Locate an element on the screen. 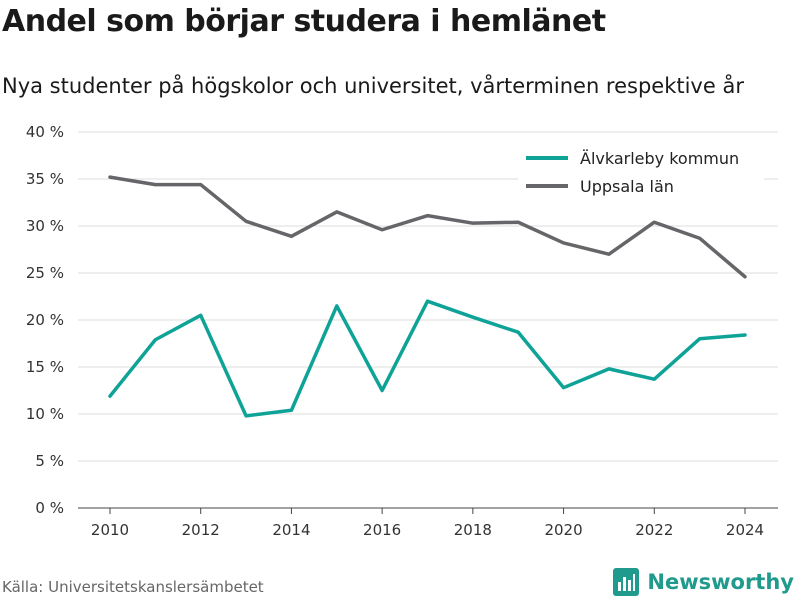 The height and width of the screenshot is (600, 800). x-tick-label: 2022 is located at coordinates (654, 530).